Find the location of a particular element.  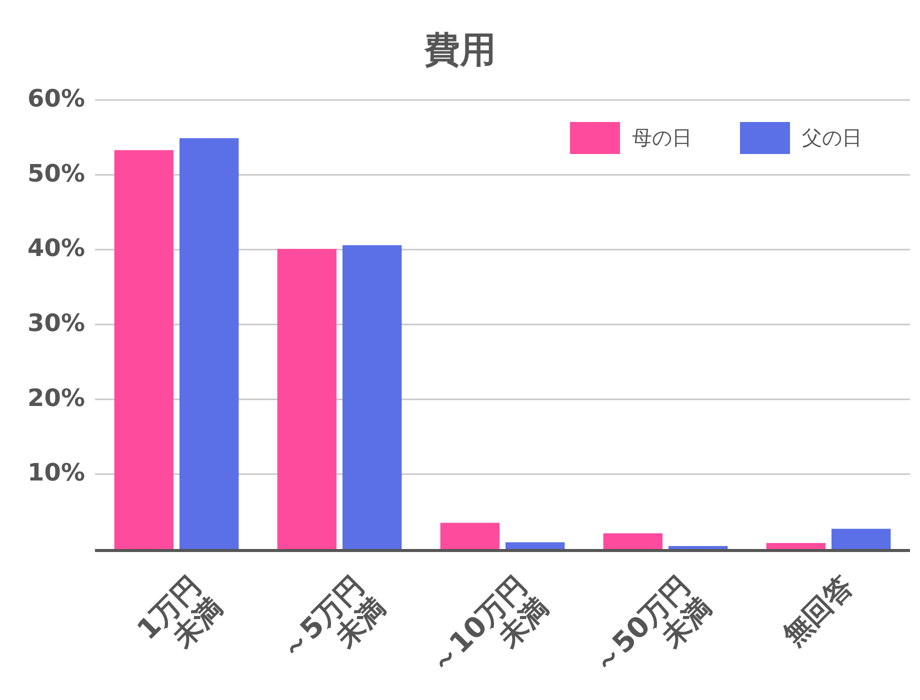

x-tick-label: ～50万円 未満 is located at coordinates (652, 624).